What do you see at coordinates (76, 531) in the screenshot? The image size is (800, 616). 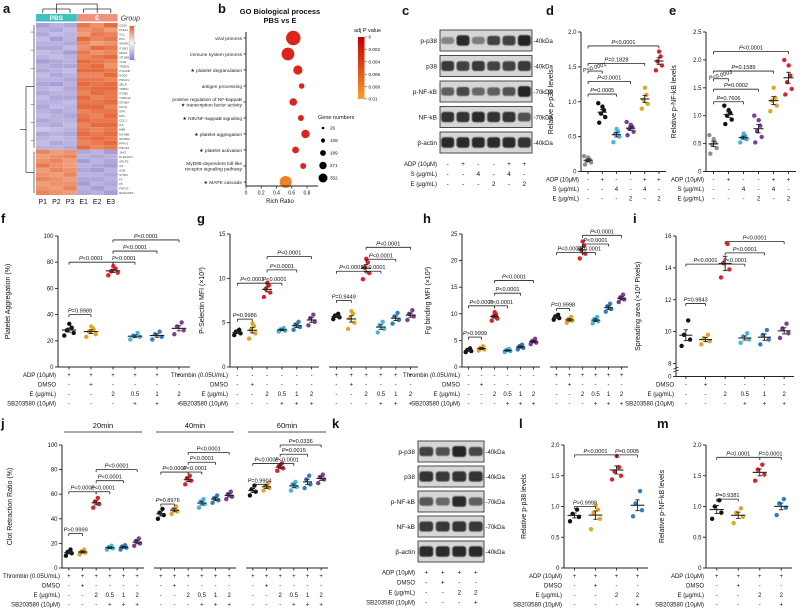 I see `pvalue-label: P>0.9999` at bounding box center [76, 531].